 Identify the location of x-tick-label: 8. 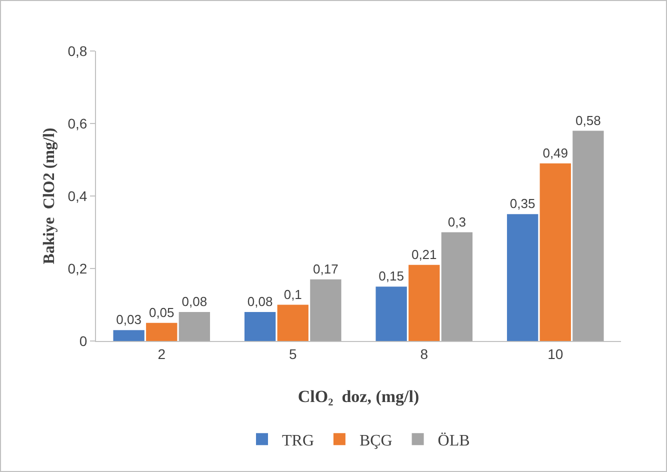
(424, 354).